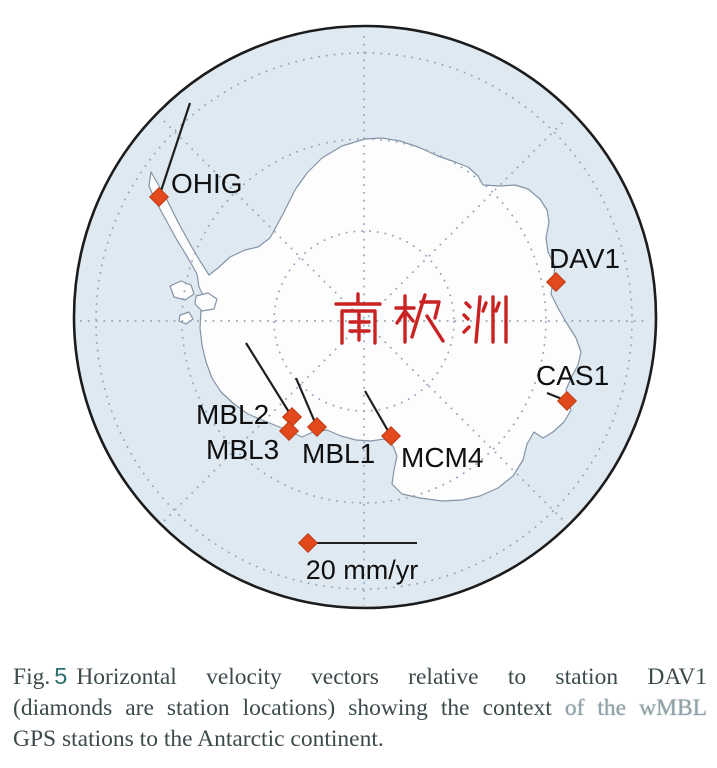  What do you see at coordinates (308, 543) in the screenshot?
I see `scale-bar-diamond` at bounding box center [308, 543].